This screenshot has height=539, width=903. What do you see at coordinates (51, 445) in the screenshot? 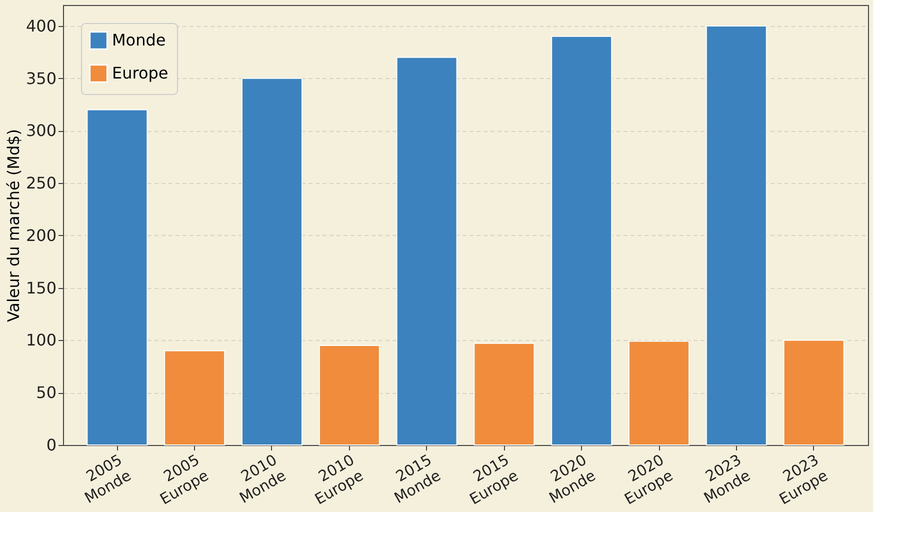
I see `y-tick-label: 0` at bounding box center [51, 445].